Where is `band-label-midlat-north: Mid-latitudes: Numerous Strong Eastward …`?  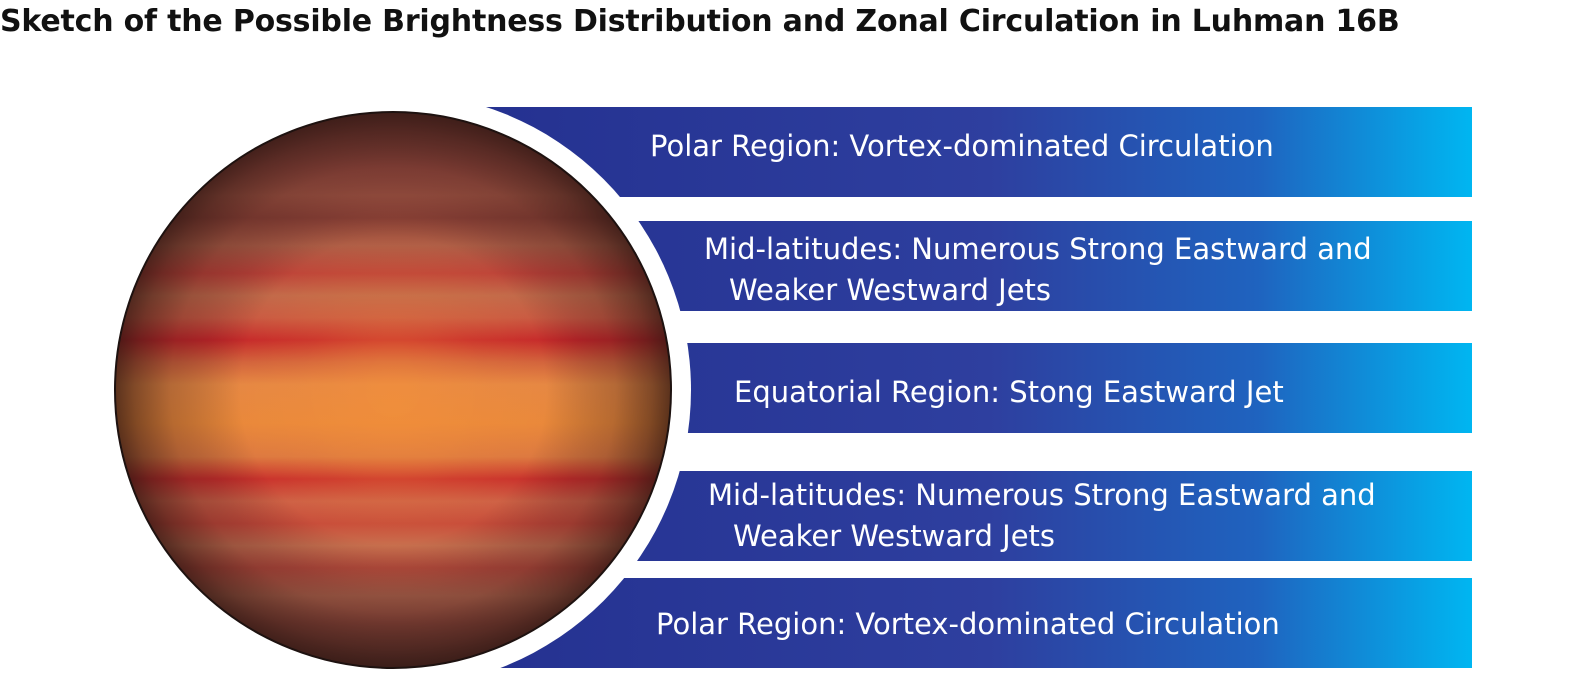
band-label-midlat-north: Mid-latitudes: Numerous Strong Eastward … is located at coordinates (1038, 249).